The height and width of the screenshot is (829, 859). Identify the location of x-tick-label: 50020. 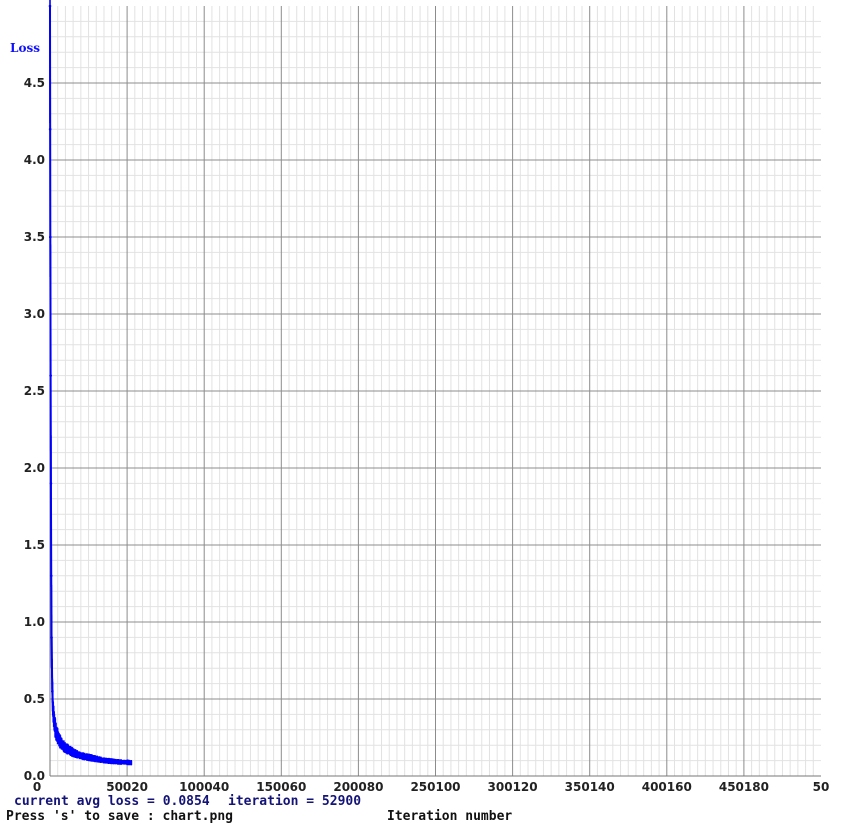
(127, 787).